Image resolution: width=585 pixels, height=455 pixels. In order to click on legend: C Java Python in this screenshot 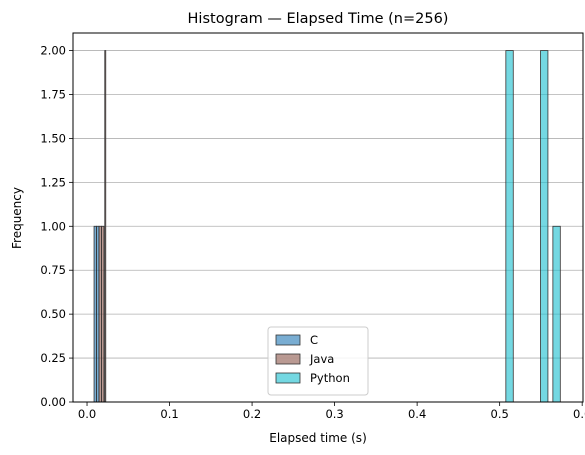, I will do `click(318, 361)`.